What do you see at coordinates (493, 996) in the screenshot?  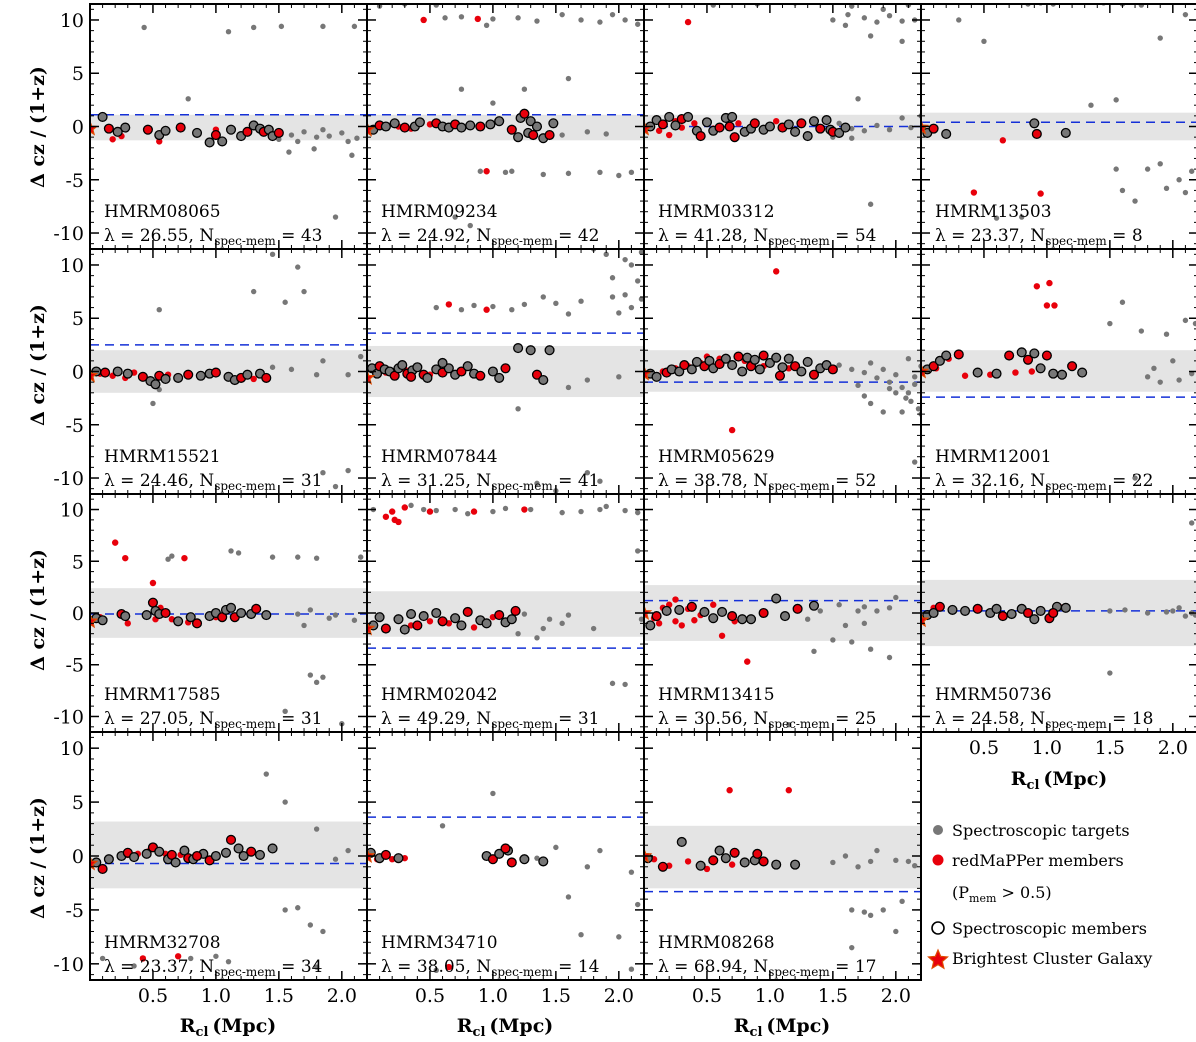 I see `x-tick-label: 1.0` at bounding box center [493, 996].